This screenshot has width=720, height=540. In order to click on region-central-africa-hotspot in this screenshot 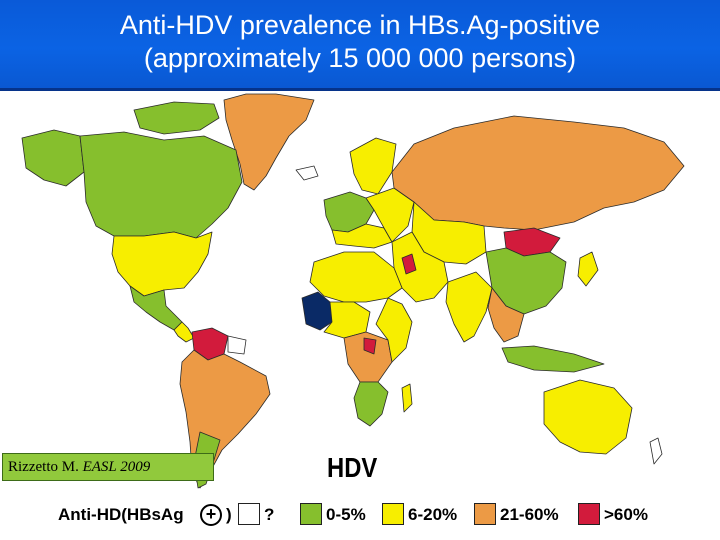, I will do `click(370, 346)`.